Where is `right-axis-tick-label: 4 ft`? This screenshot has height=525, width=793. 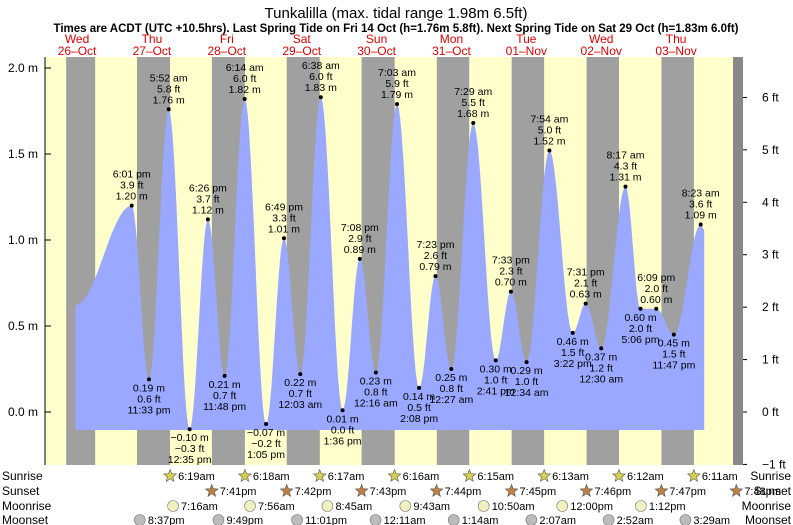
right-axis-tick-label: 4 ft is located at coordinates (770, 202).